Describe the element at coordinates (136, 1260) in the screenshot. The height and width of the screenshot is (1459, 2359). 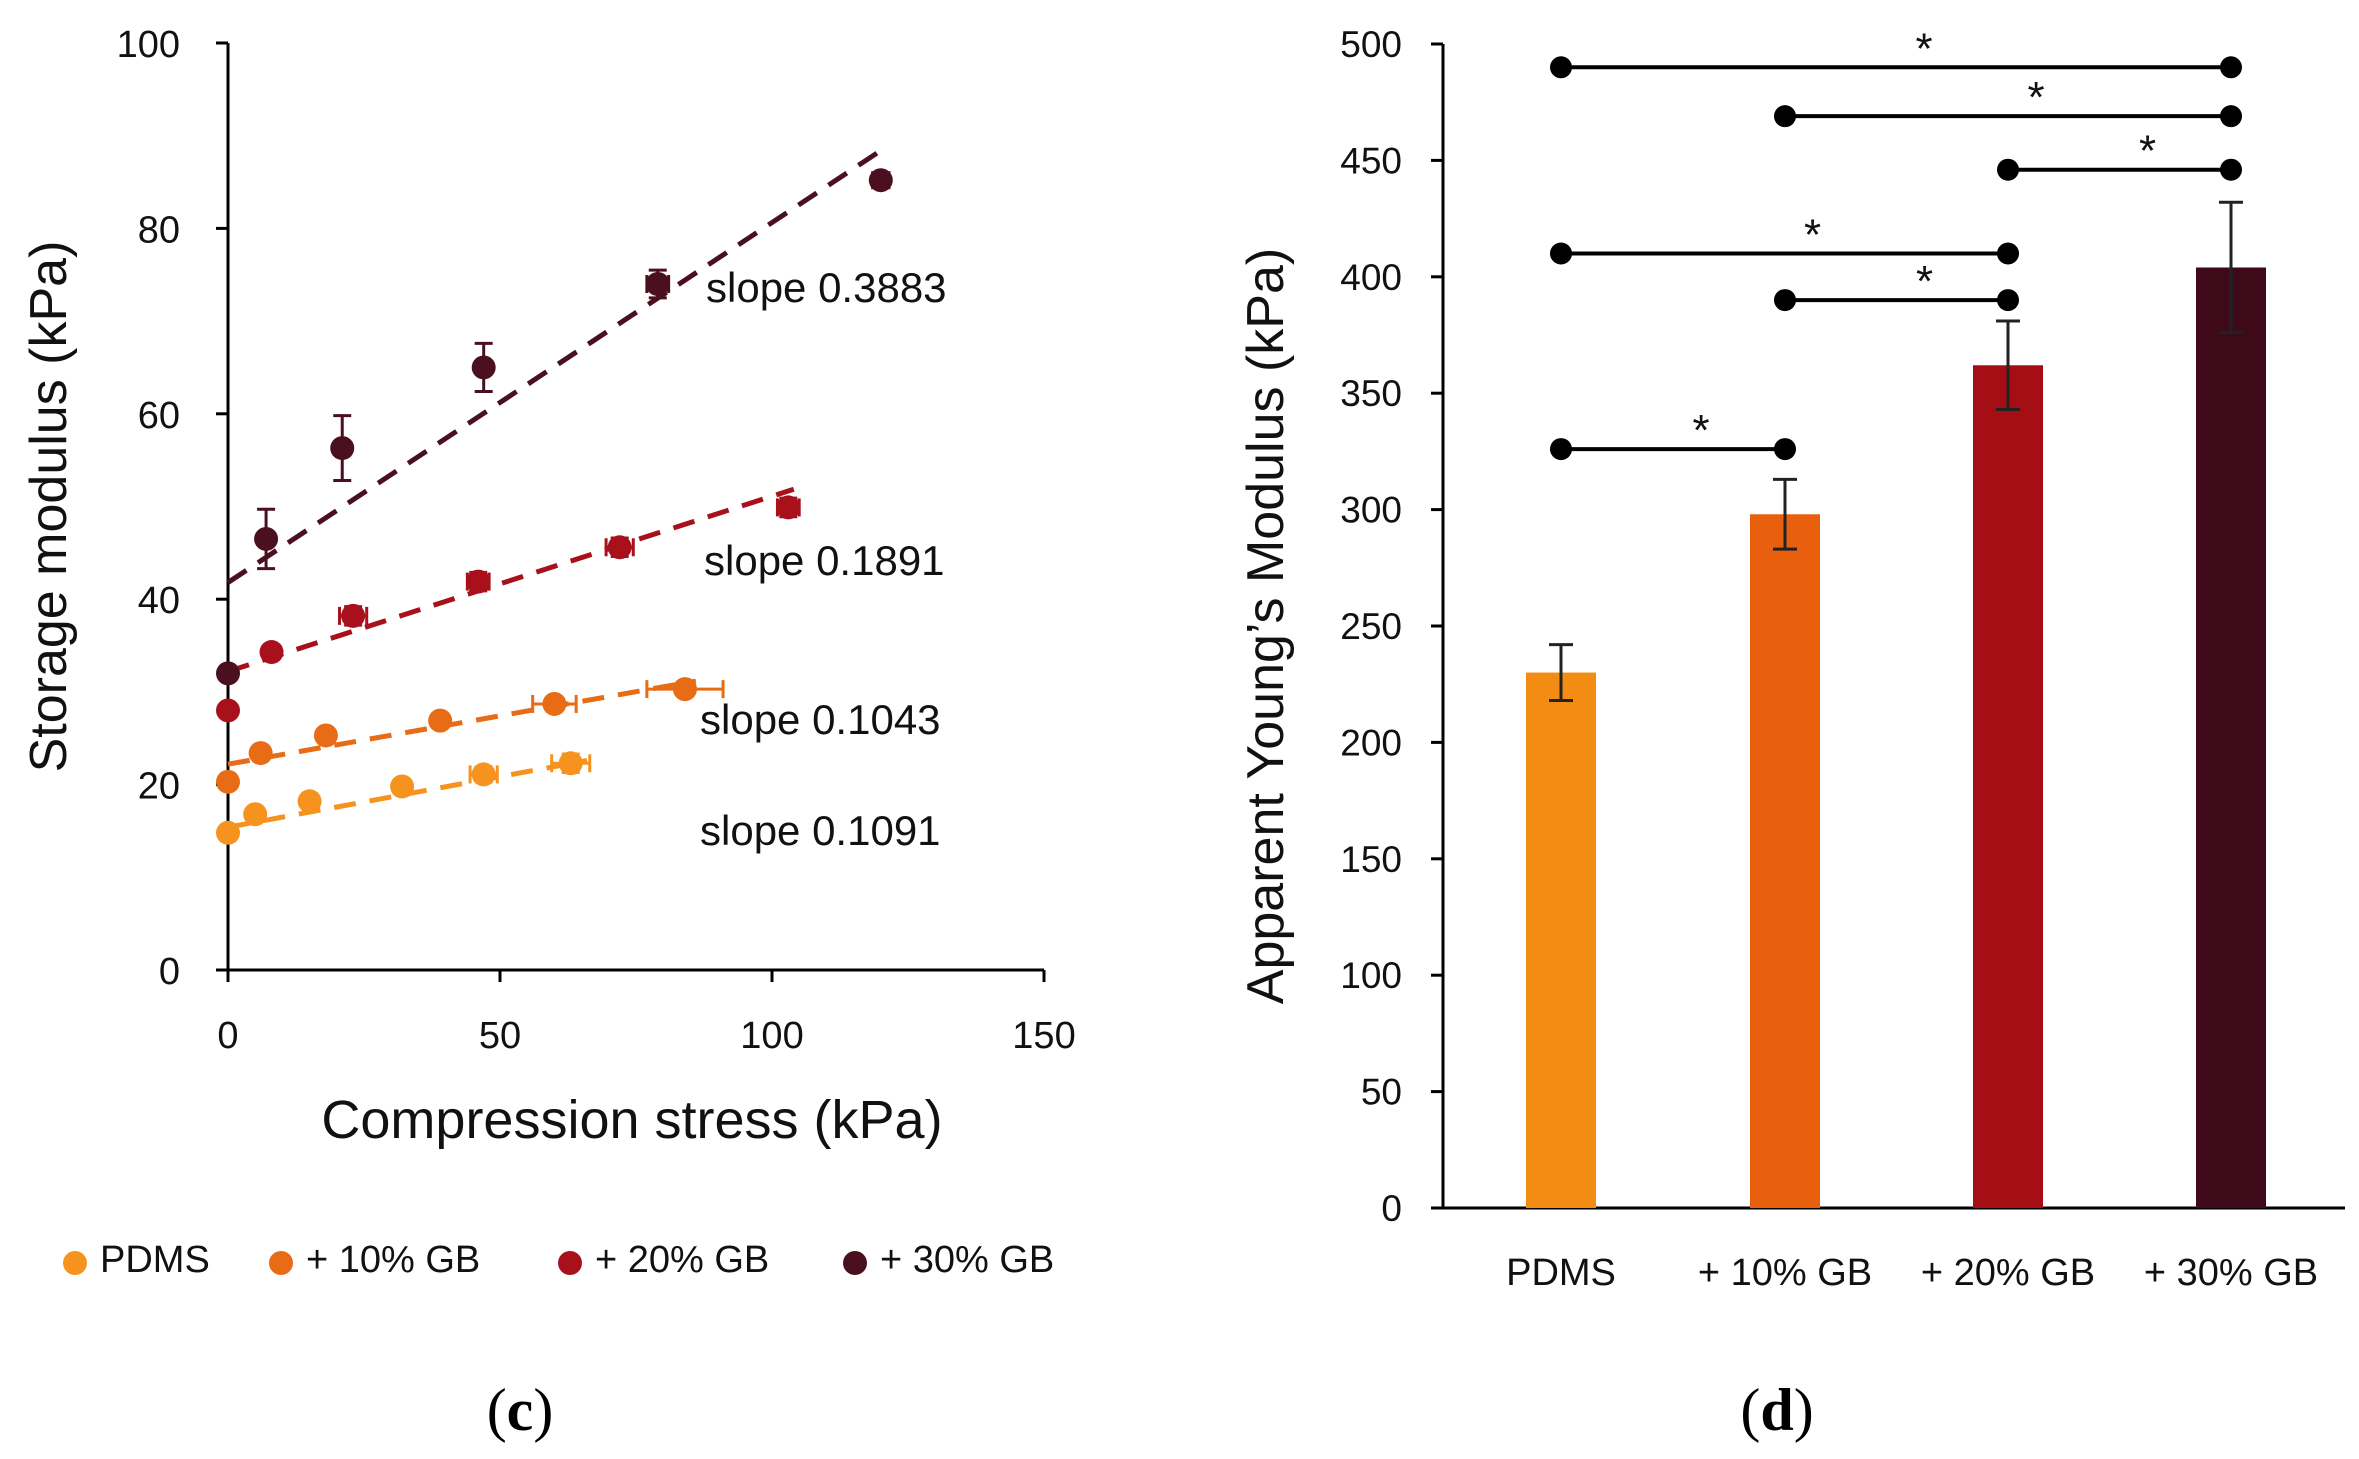
I see `legend-item: PDMS` at that location.